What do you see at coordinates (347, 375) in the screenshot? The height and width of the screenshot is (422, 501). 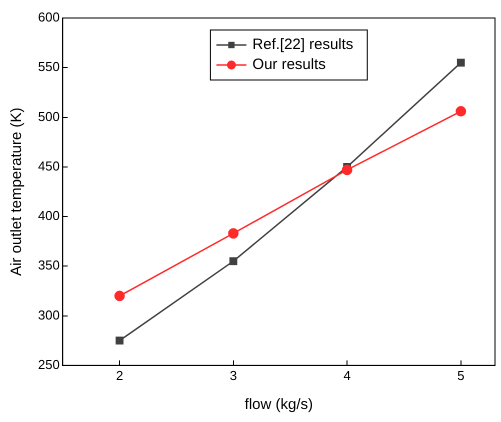 I see `x-tick-label: 4` at bounding box center [347, 375].